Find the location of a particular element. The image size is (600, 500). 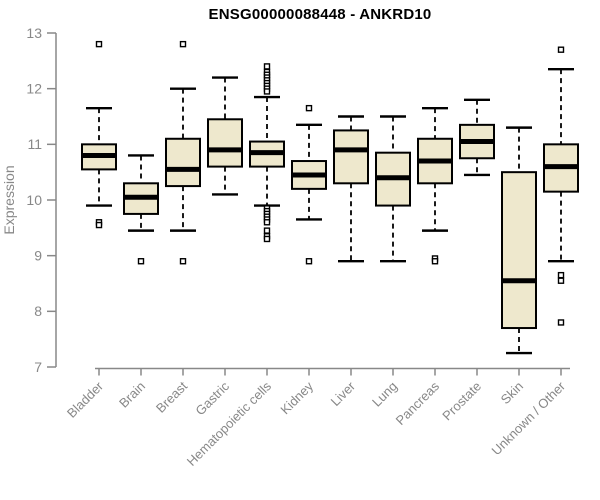

box-lung: Lung is located at coordinates (390, 262).